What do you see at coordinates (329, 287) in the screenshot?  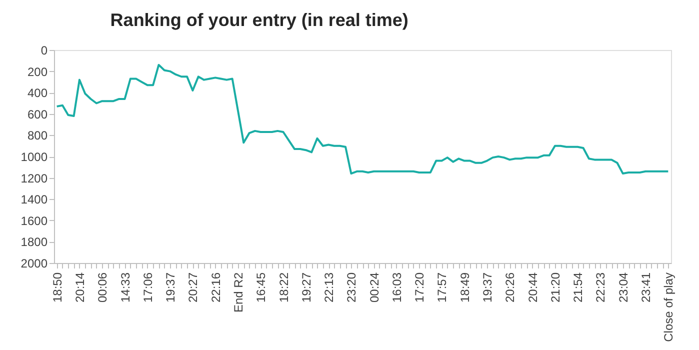 I see `x-tick-label: 22:13` at bounding box center [329, 287].